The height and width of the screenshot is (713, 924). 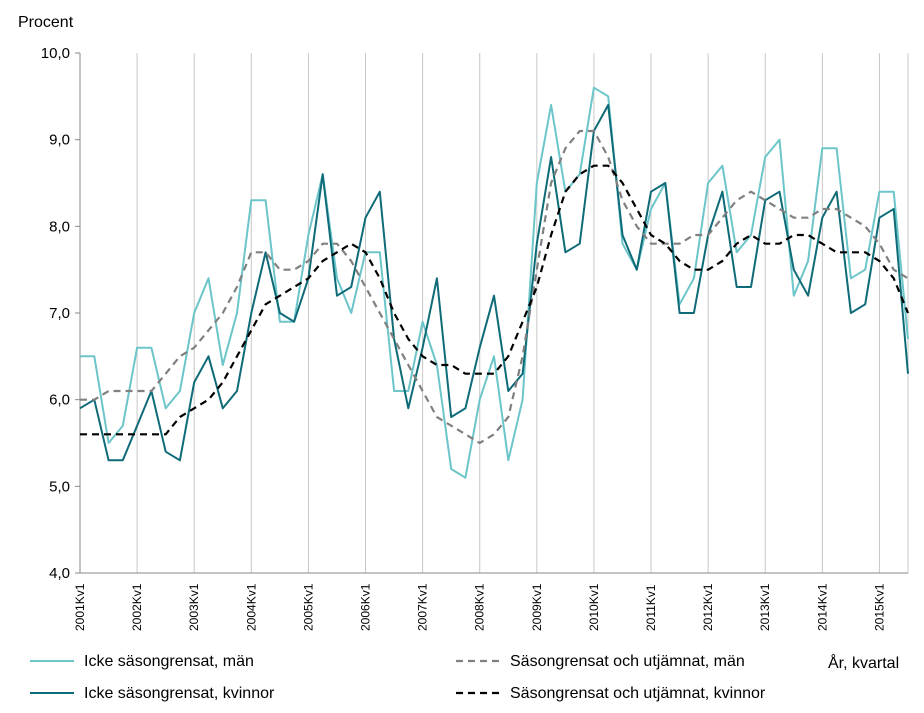 I want to click on x-axis-label: År, kvartal, so click(x=863, y=662).